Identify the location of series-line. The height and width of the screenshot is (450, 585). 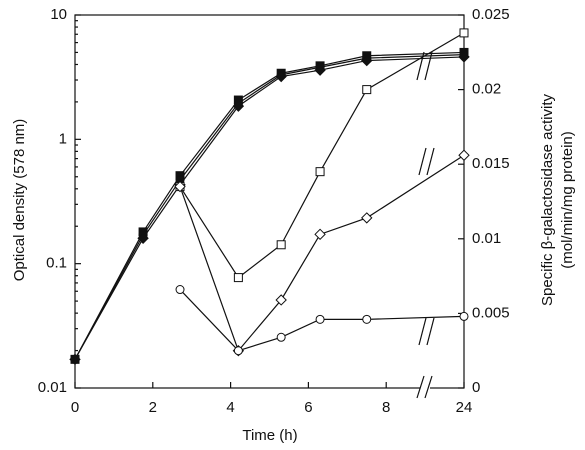
(322, 320).